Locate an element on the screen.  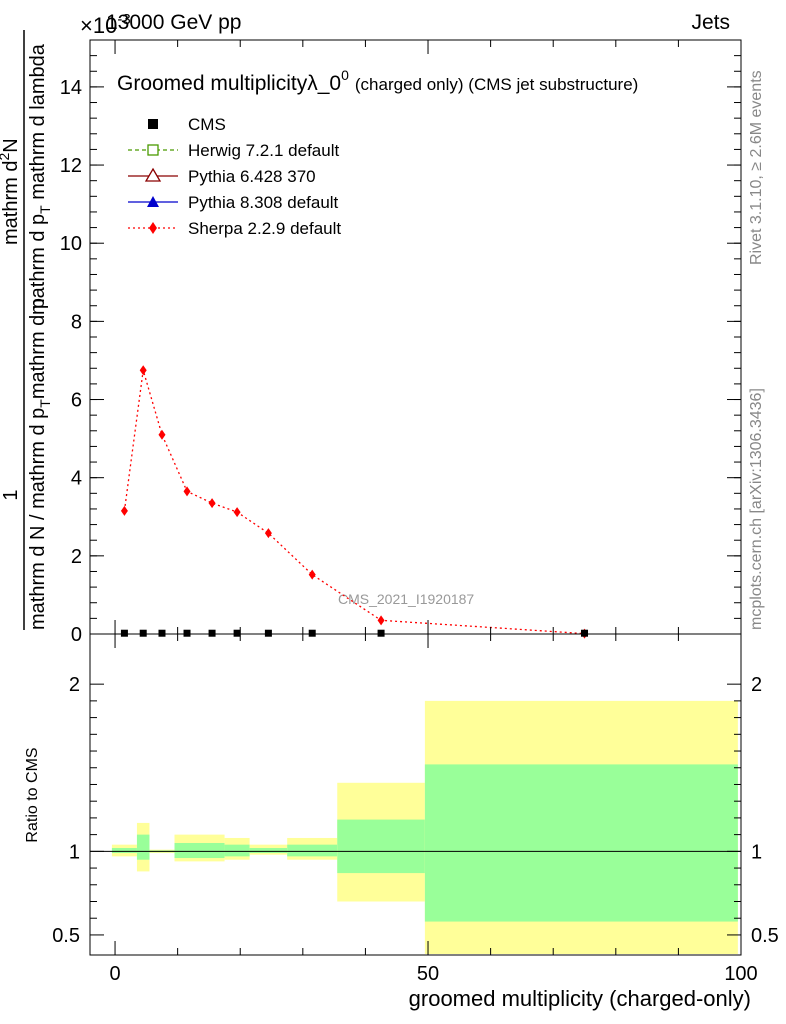
analysis-watermark: CMS_2021_I1920187 is located at coordinates (406, 599).